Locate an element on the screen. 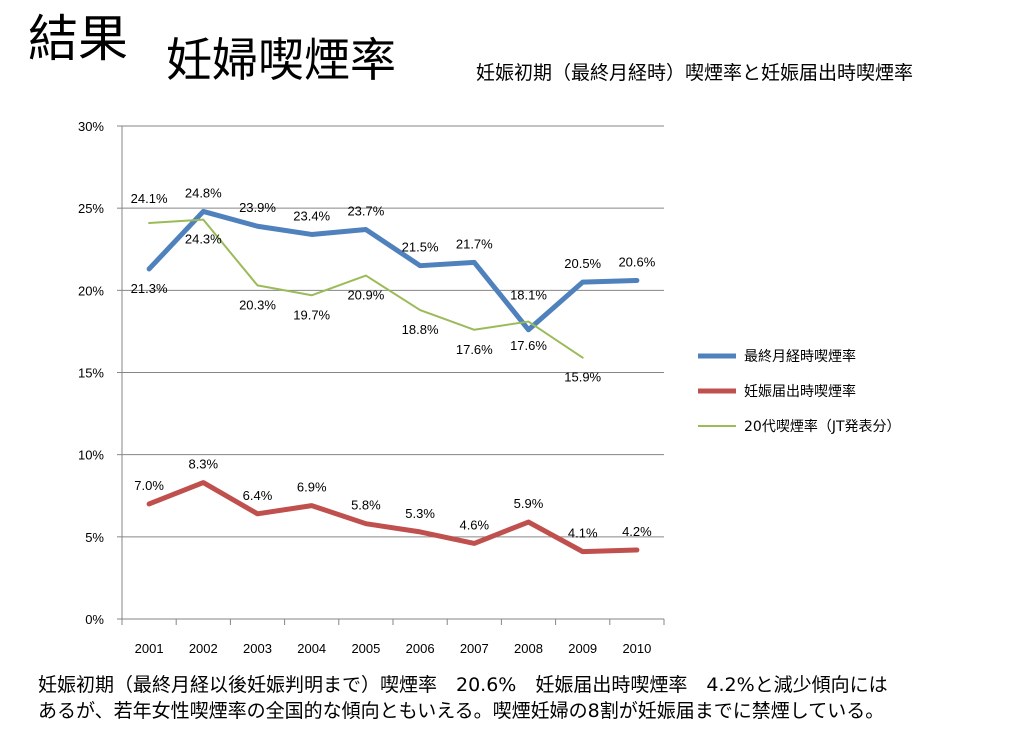  data-label: 6.9% is located at coordinates (312, 487).